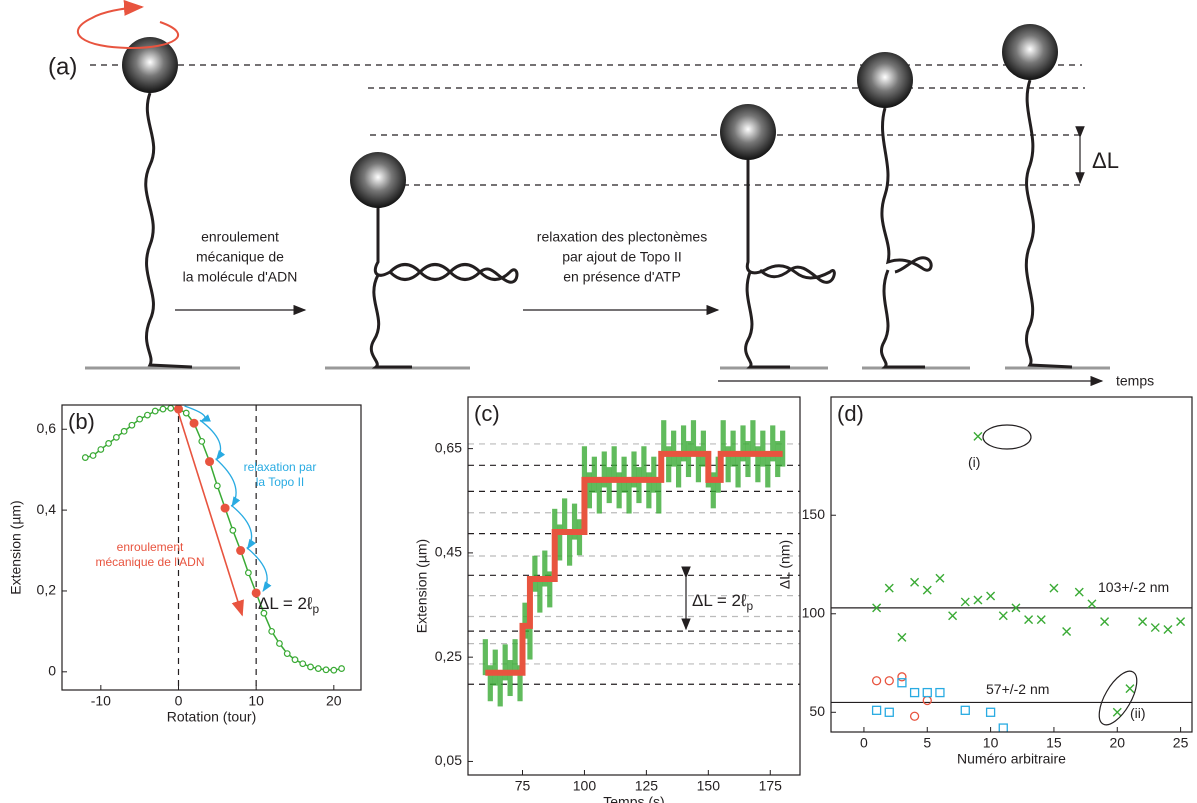 Image resolution: width=1197 pixels, height=803 pixels. I want to click on x-tick-label: 25, so click(1181, 743).